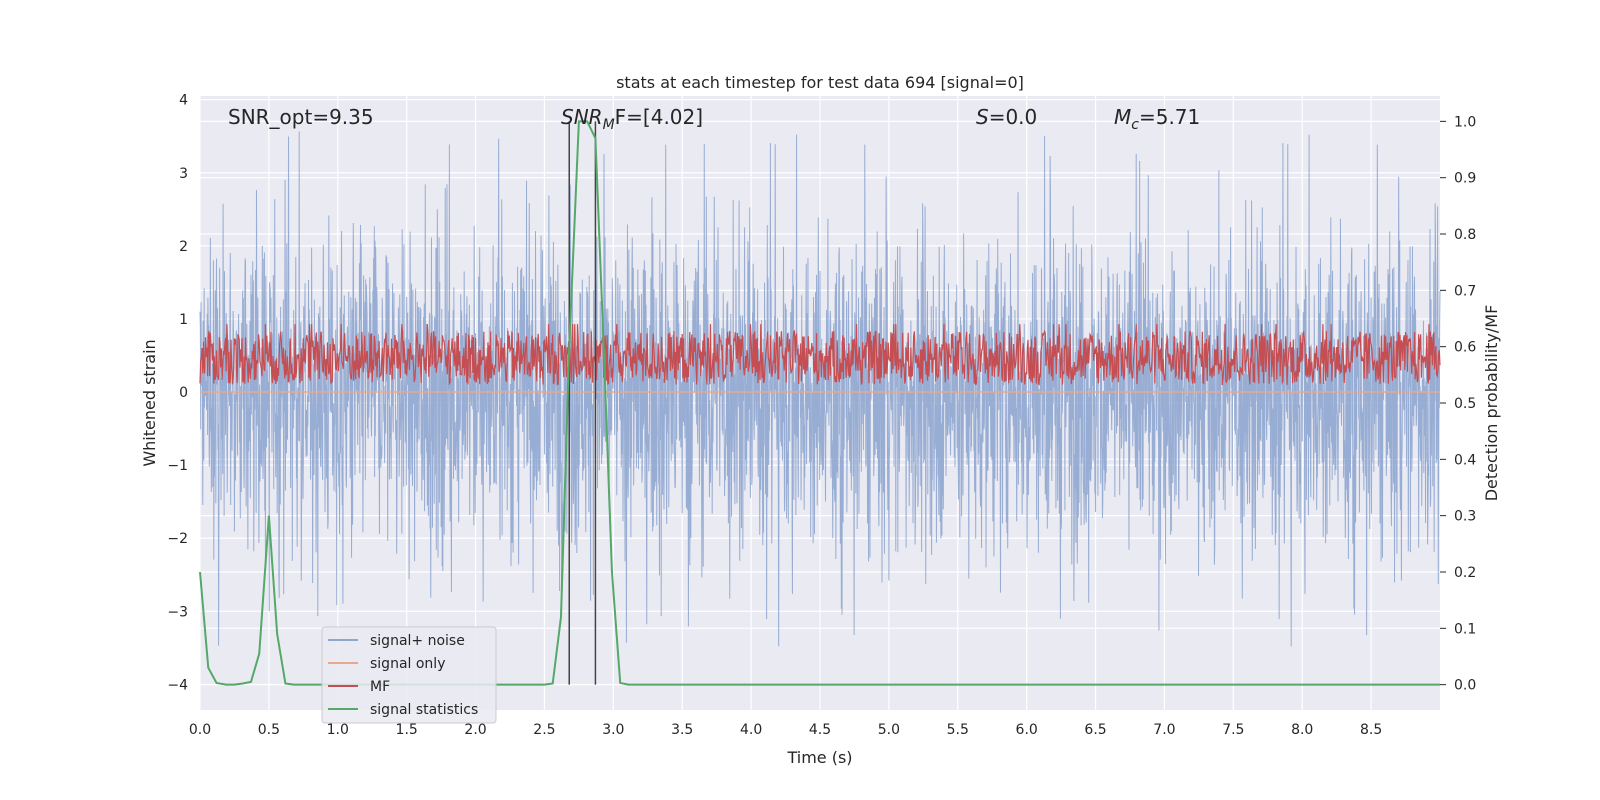  What do you see at coordinates (1465, 629) in the screenshot?
I see `y-right-tick-label: 0.1` at bounding box center [1465, 629].